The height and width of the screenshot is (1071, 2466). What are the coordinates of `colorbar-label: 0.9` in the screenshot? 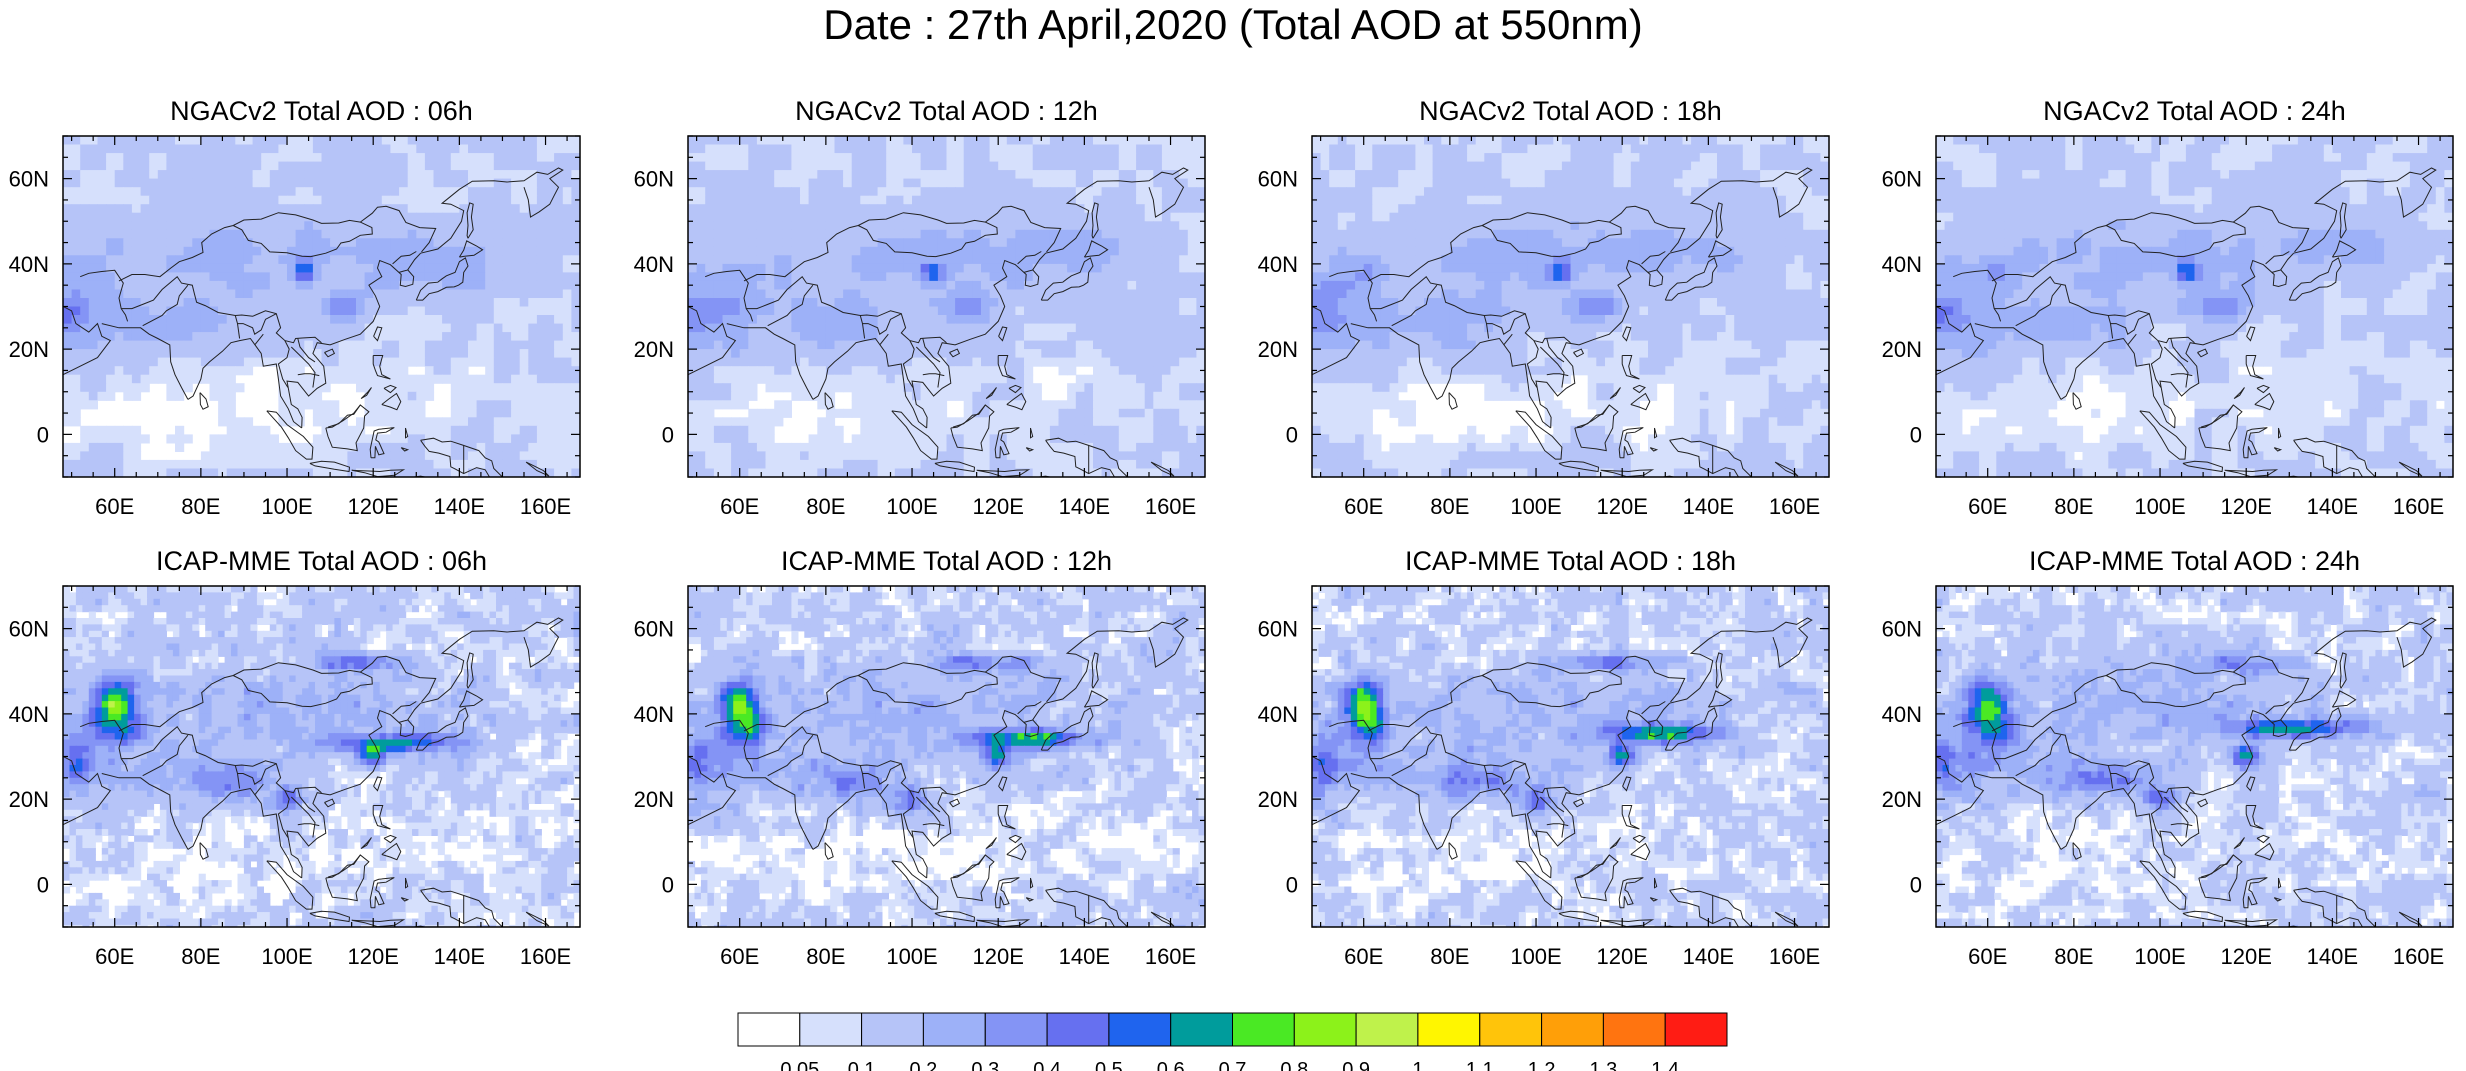 It's located at (1356, 1065).